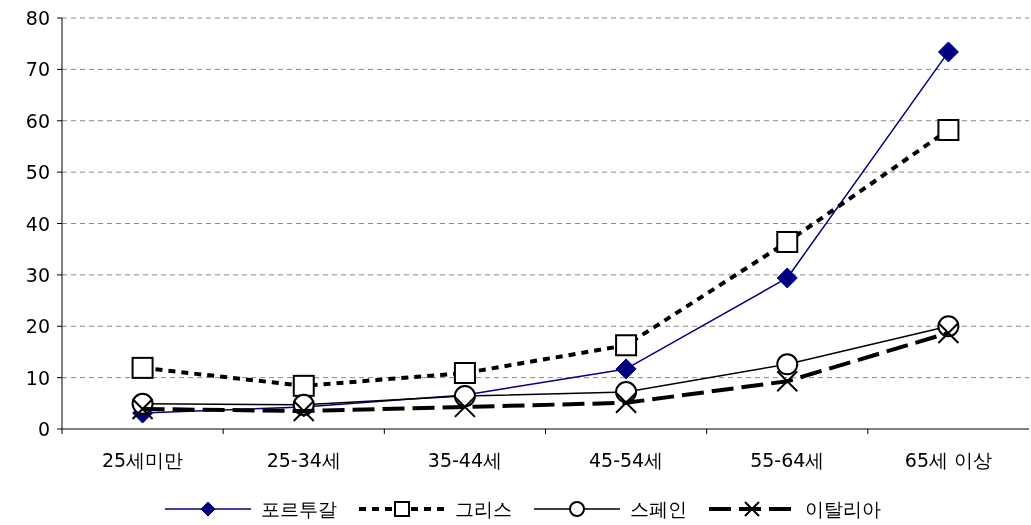 The image size is (1031, 525). I want to click on y-tick-label: 40, so click(37, 223).